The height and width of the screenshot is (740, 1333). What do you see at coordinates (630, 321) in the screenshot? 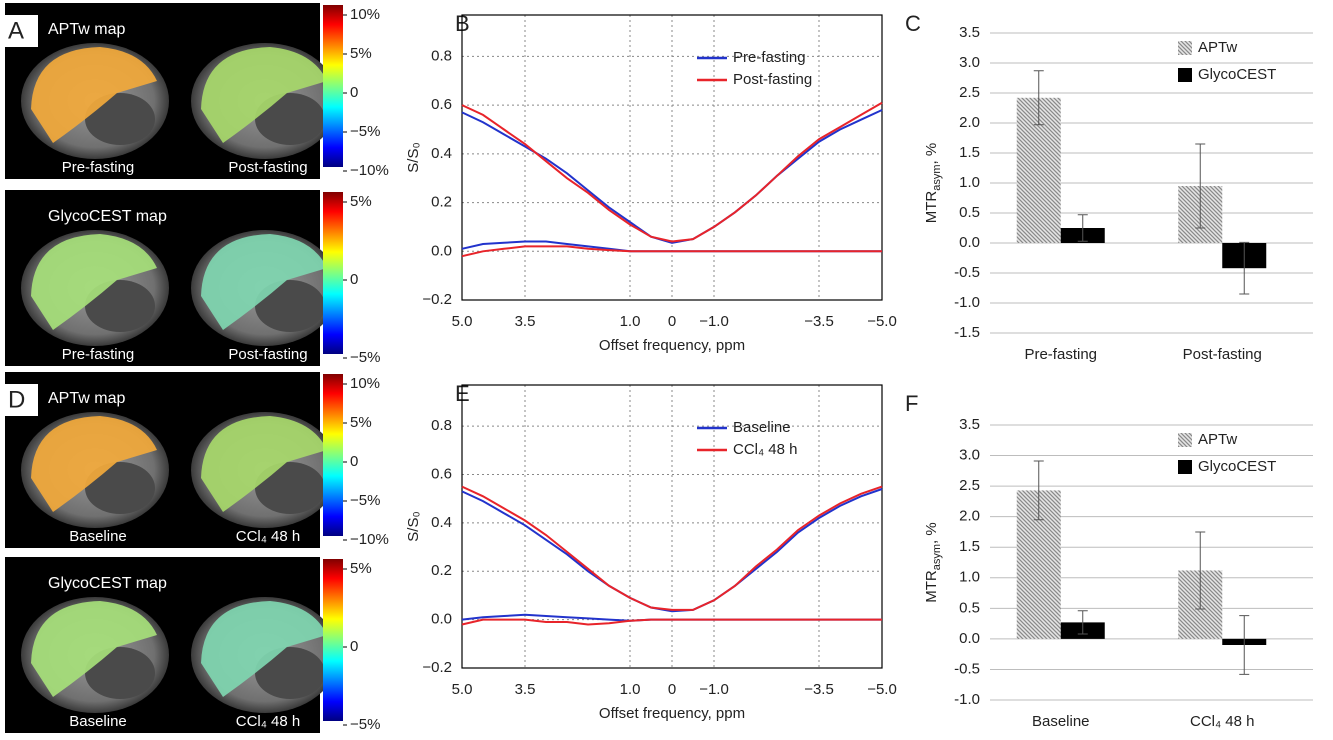
I see `x-tick-label: 1.0` at bounding box center [630, 321].